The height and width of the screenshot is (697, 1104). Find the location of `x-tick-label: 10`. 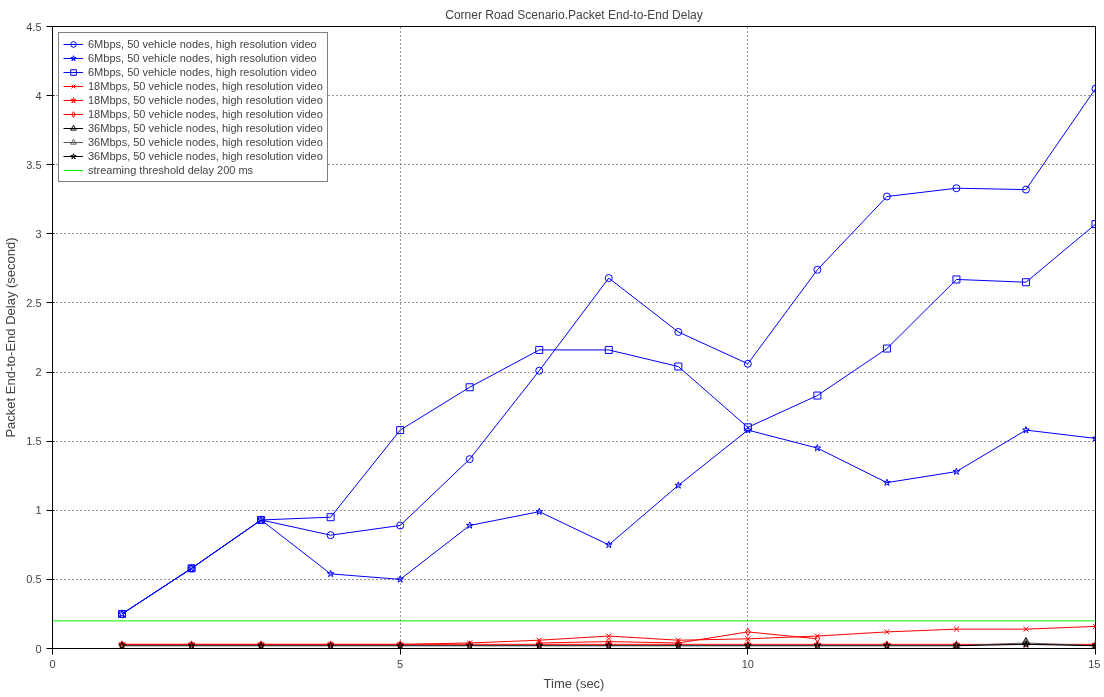

x-tick-label: 10 is located at coordinates (747, 663).